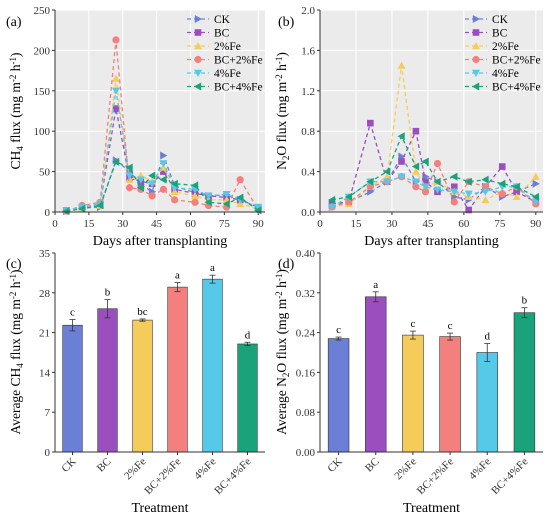 The width and height of the screenshot is (550, 520). I want to click on x-tick-label: 15, so click(356, 224).